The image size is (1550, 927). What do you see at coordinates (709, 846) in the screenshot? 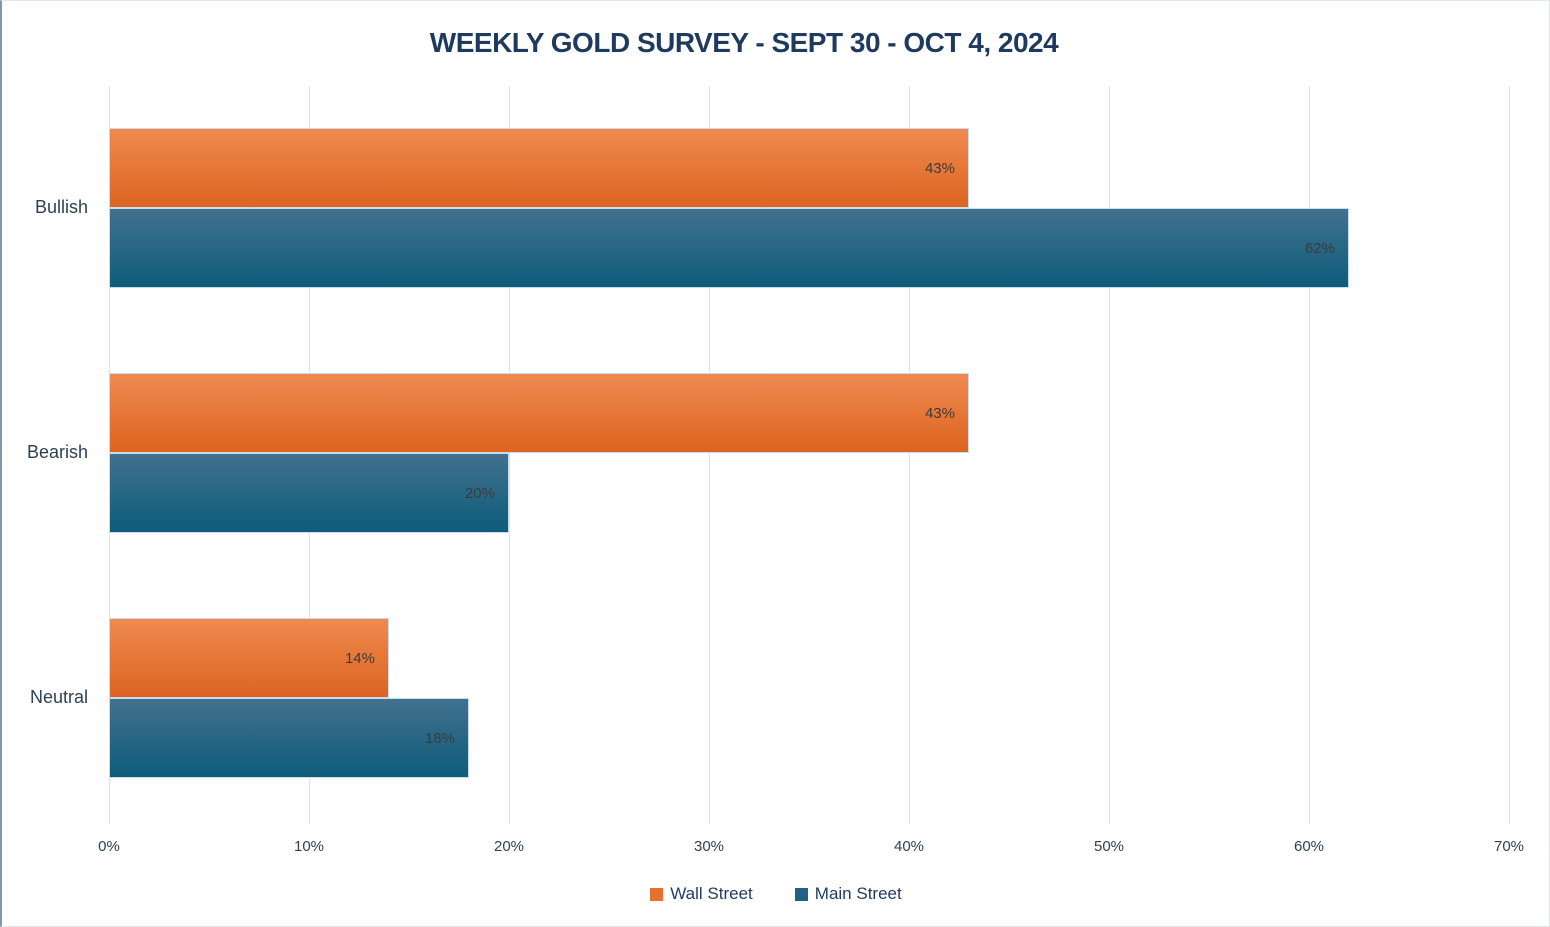
I see `x-axis-tick-label: 30%` at bounding box center [709, 846].